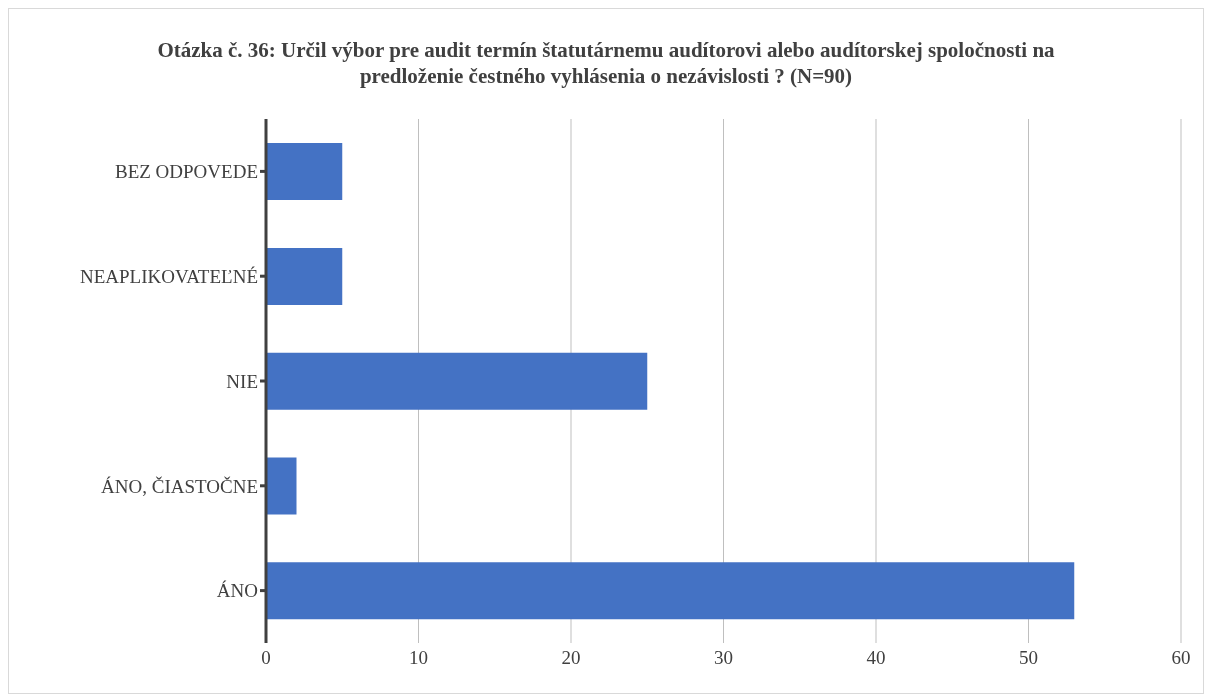  I want to click on x-tick-label: 10, so click(418, 658).